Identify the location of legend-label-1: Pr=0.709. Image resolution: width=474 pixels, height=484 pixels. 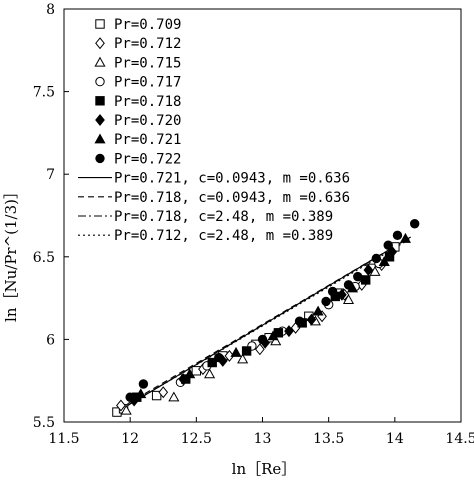
(147, 25).